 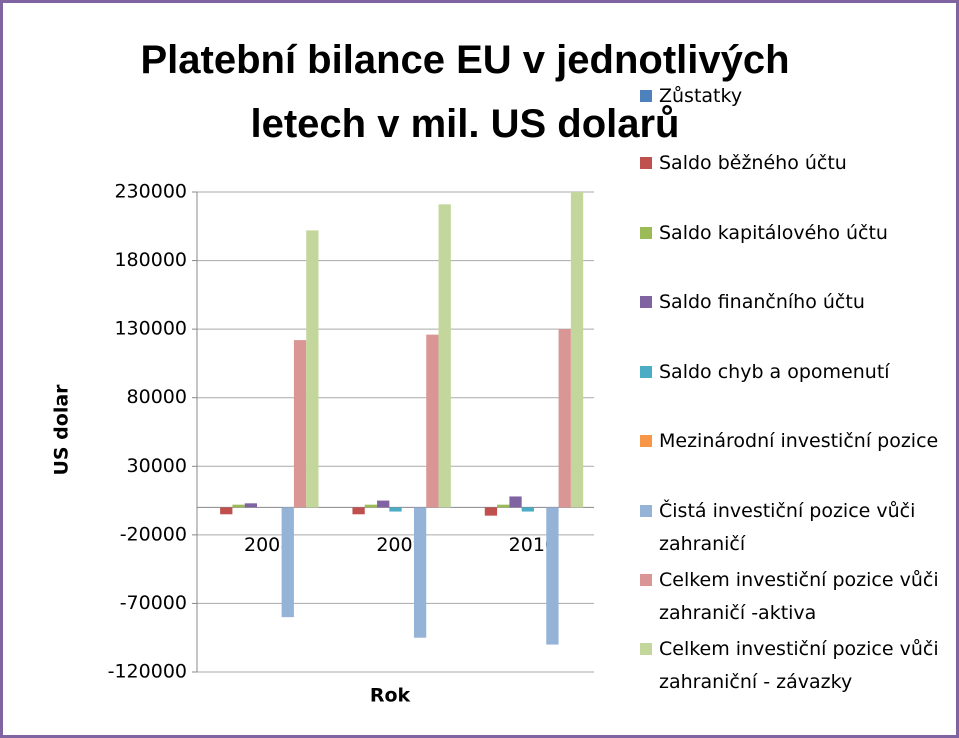 What do you see at coordinates (400, 545) in the screenshot?
I see `x-tick-label: 2009` at bounding box center [400, 545].